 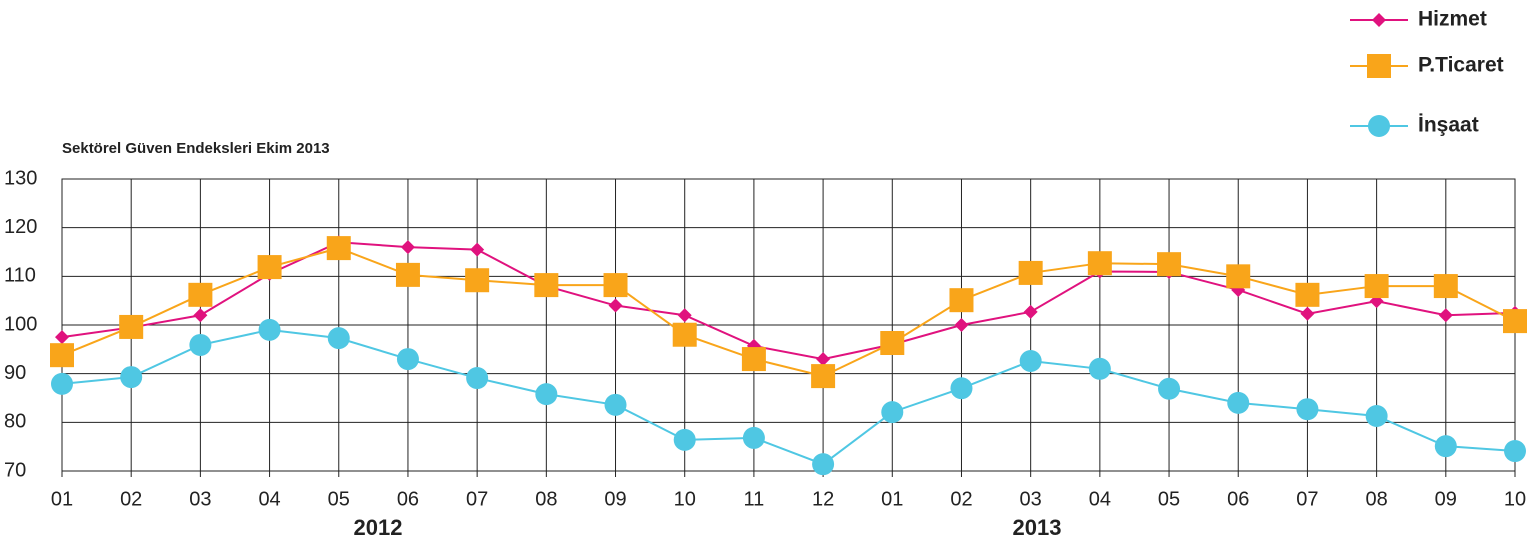 What do you see at coordinates (20, 178) in the screenshot?
I see `y-tick-label: 130` at bounding box center [20, 178].